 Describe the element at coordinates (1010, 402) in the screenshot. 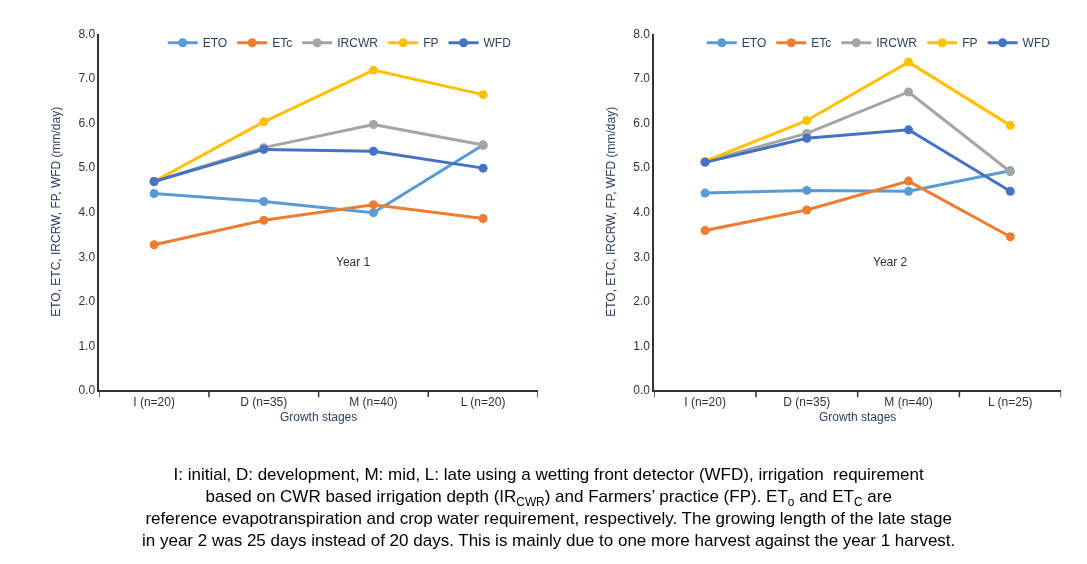

I see `x-tick-label: L (n=25)` at that location.